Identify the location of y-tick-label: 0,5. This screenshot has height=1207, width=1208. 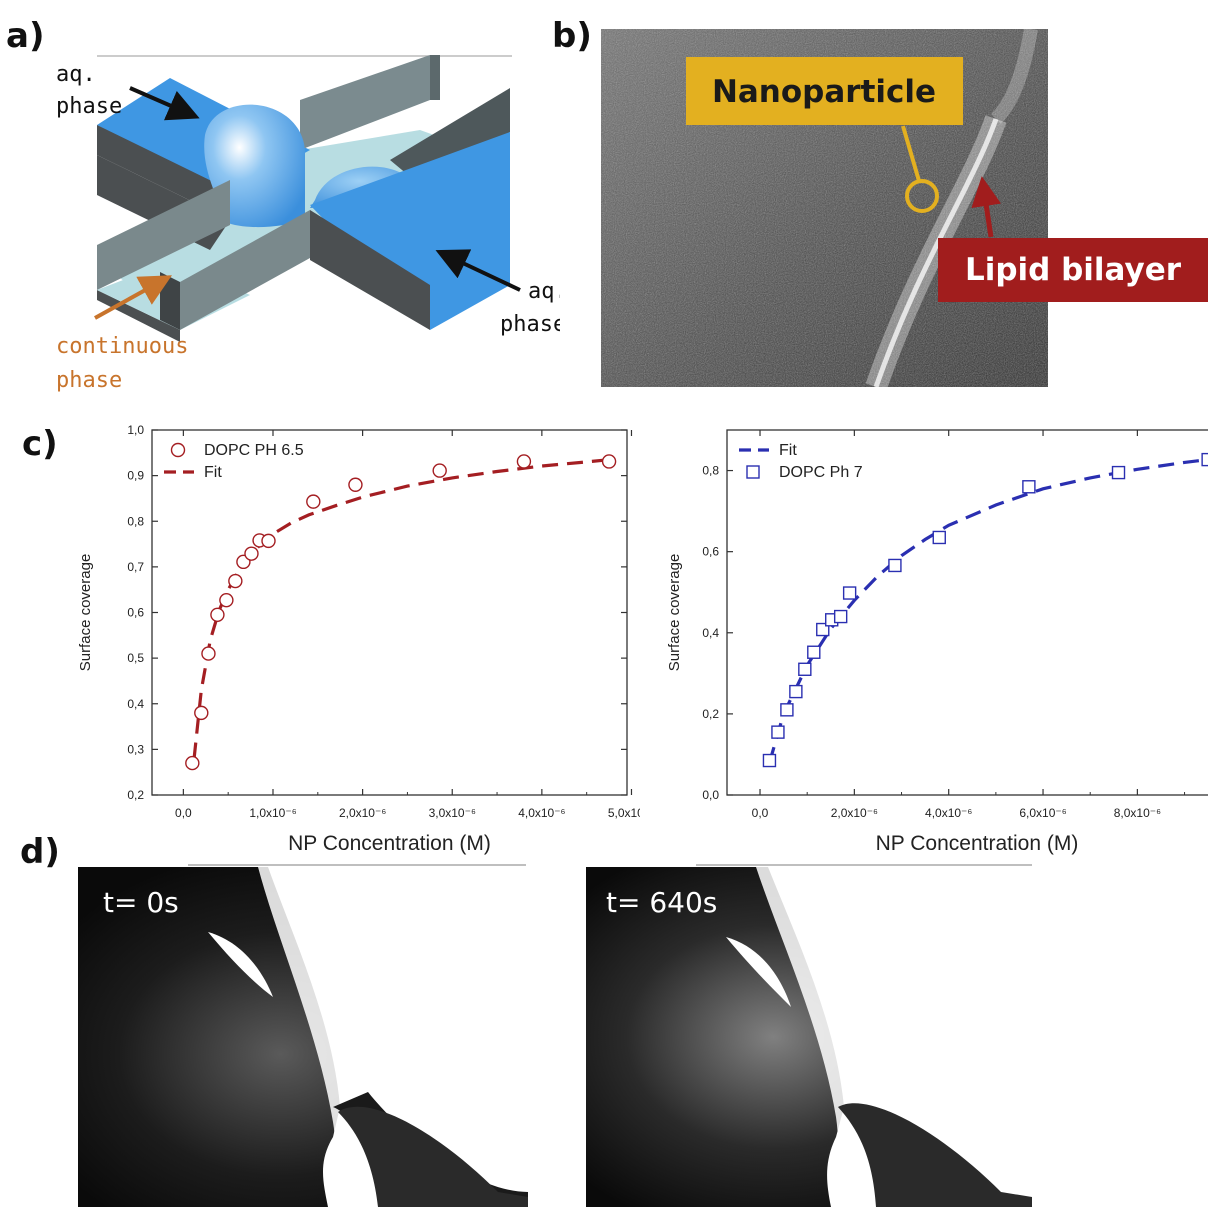
(135, 658).